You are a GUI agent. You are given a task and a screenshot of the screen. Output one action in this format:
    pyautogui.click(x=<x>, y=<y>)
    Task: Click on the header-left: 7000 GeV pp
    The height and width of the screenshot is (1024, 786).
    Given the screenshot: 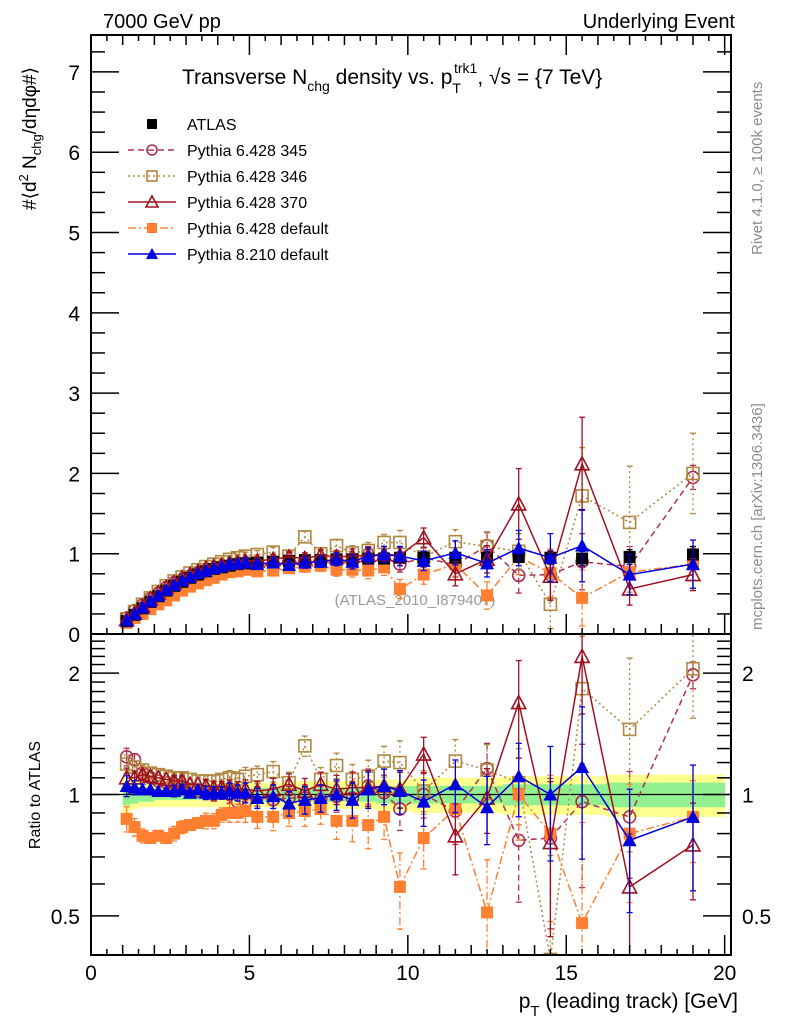 What is the action you would take?
    pyautogui.click(x=162, y=22)
    